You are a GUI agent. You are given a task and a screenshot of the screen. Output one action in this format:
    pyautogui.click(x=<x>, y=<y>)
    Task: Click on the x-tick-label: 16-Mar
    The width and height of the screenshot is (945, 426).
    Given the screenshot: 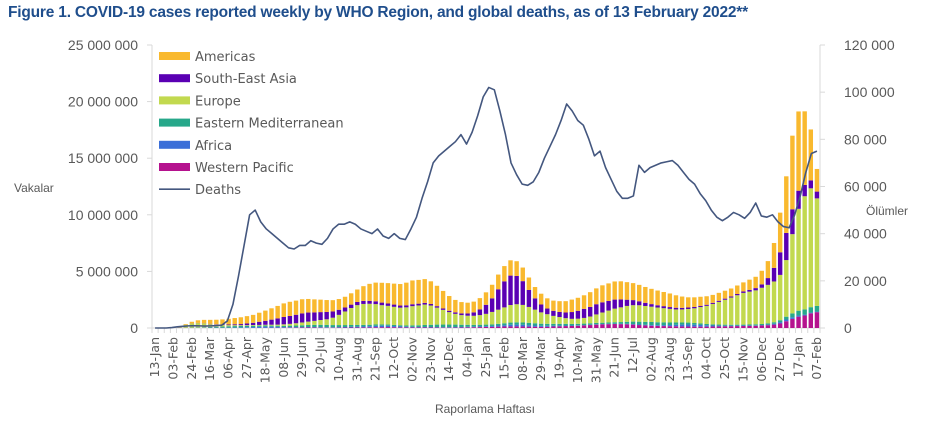 What is the action you would take?
    pyautogui.click(x=209, y=358)
    